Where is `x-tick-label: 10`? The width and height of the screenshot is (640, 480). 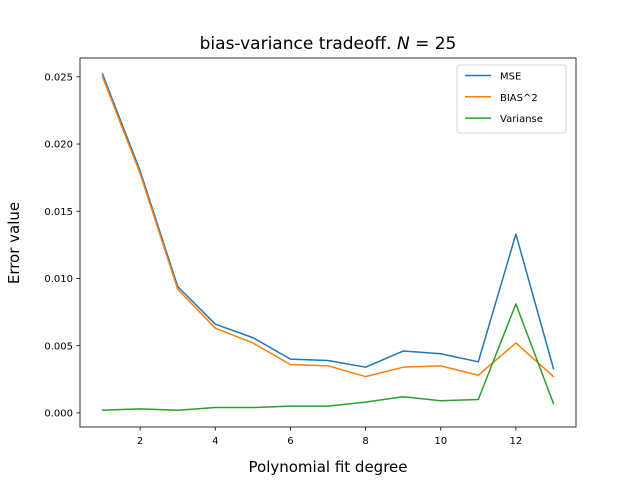 x-tick-label: 10 is located at coordinates (440, 441).